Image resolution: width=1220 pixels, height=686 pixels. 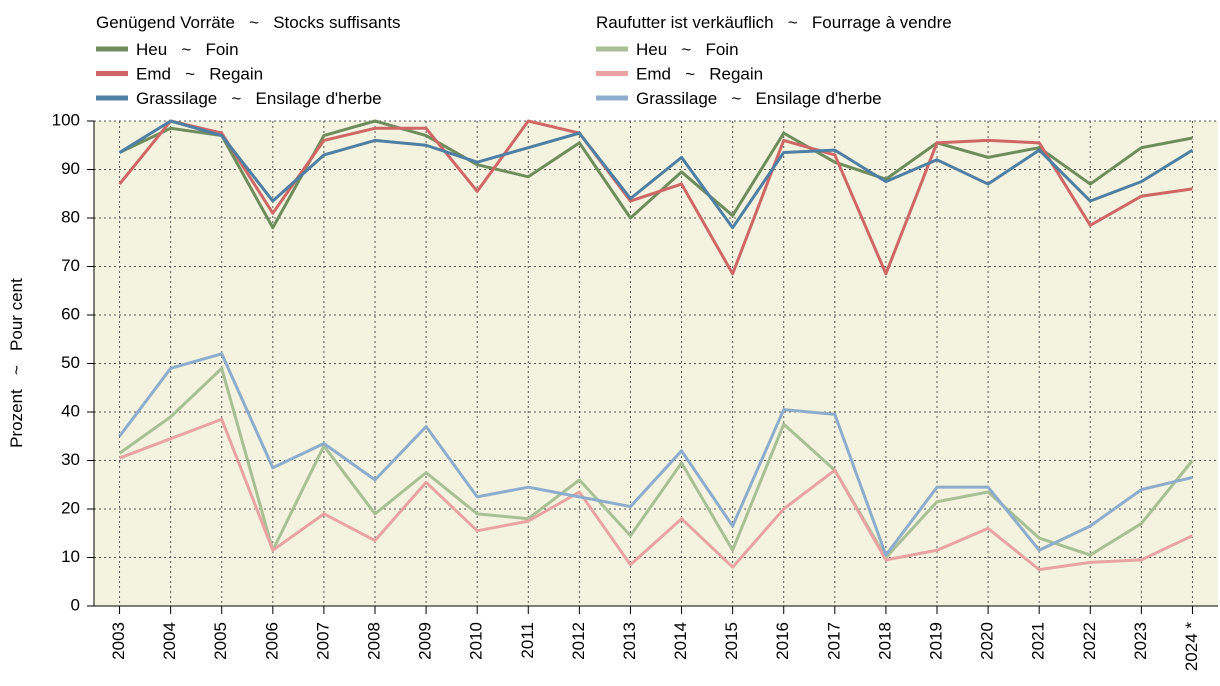 I want to click on y-axis-label: Prozent ~ Pour cent, so click(x=16, y=363).